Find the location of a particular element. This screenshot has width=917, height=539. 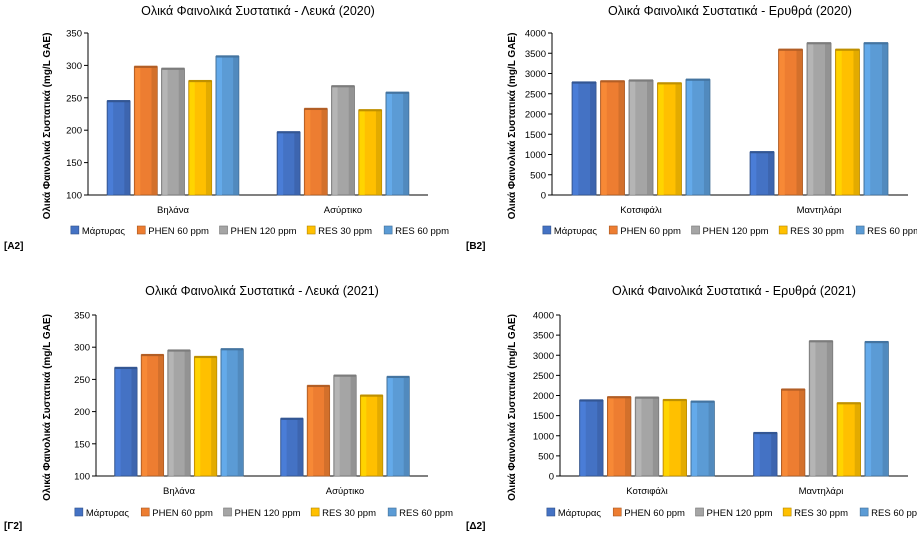

panel-label-d2: [Δ2] is located at coordinates (476, 526).